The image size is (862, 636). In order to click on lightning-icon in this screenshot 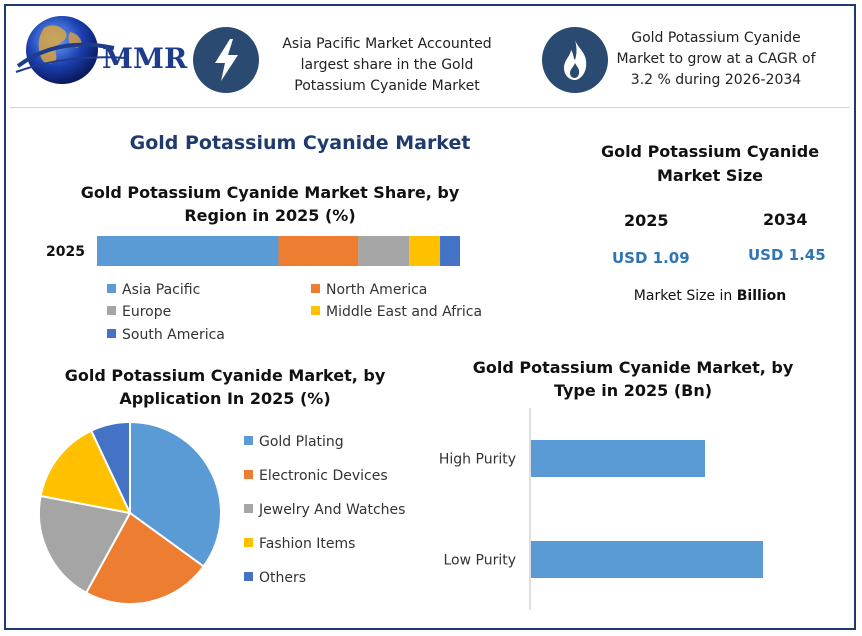, I will do `click(226, 60)`.